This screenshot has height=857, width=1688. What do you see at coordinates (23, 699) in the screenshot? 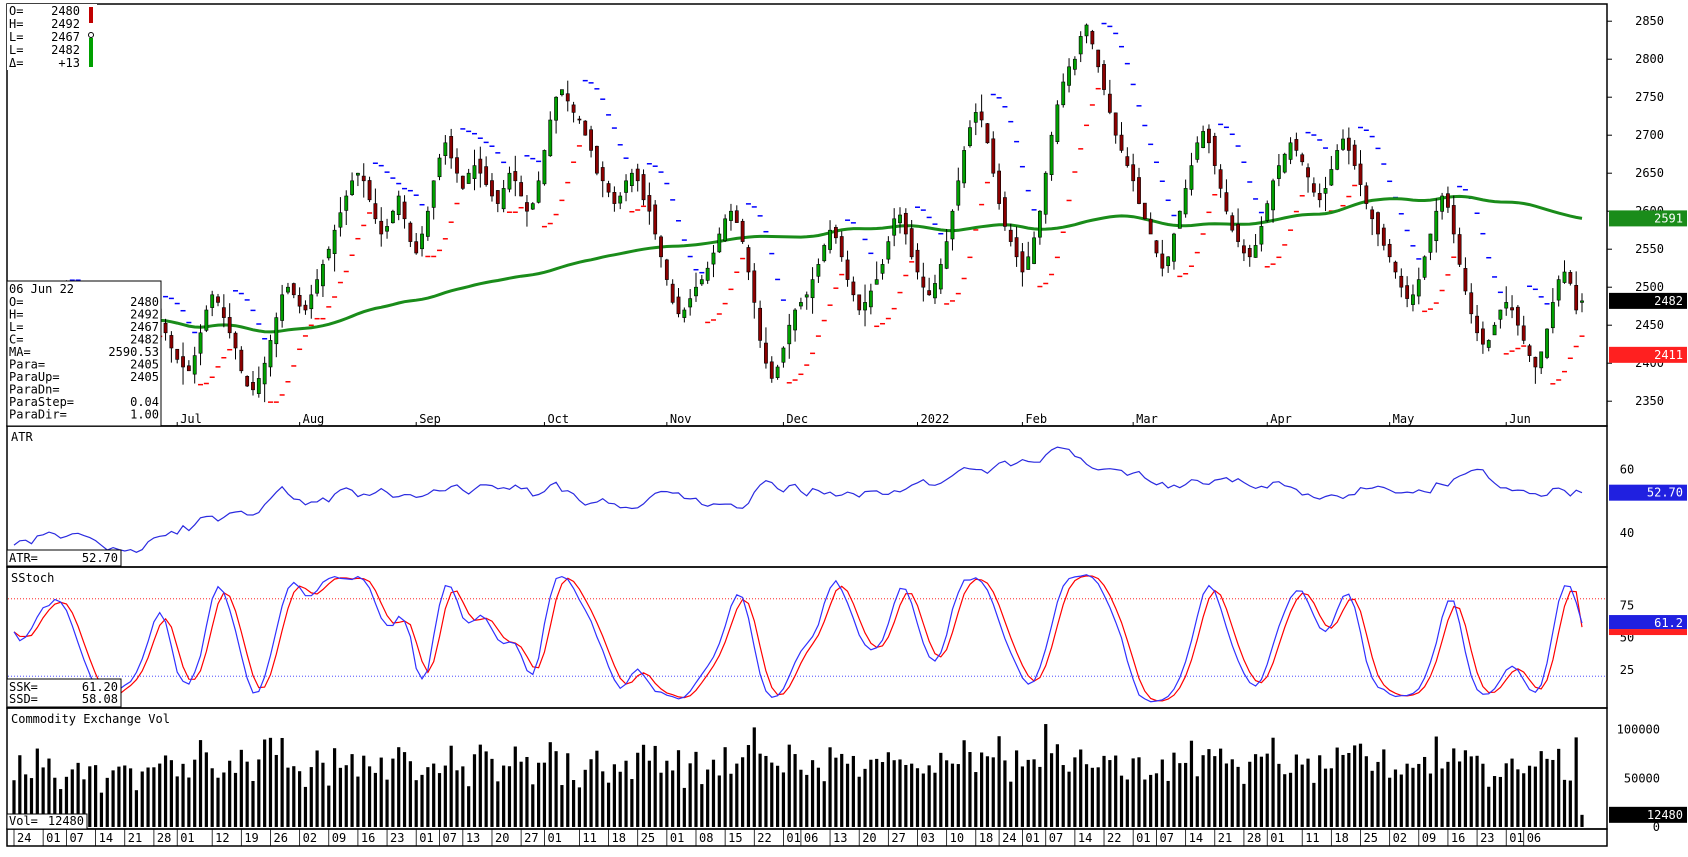
I see `ssd-readout-label: SSD=` at bounding box center [23, 699].